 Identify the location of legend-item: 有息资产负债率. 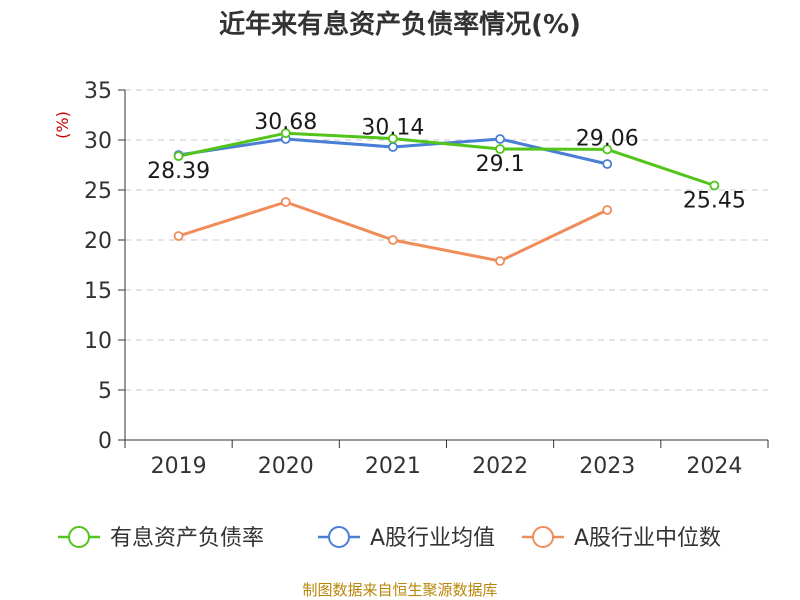
(161, 538).